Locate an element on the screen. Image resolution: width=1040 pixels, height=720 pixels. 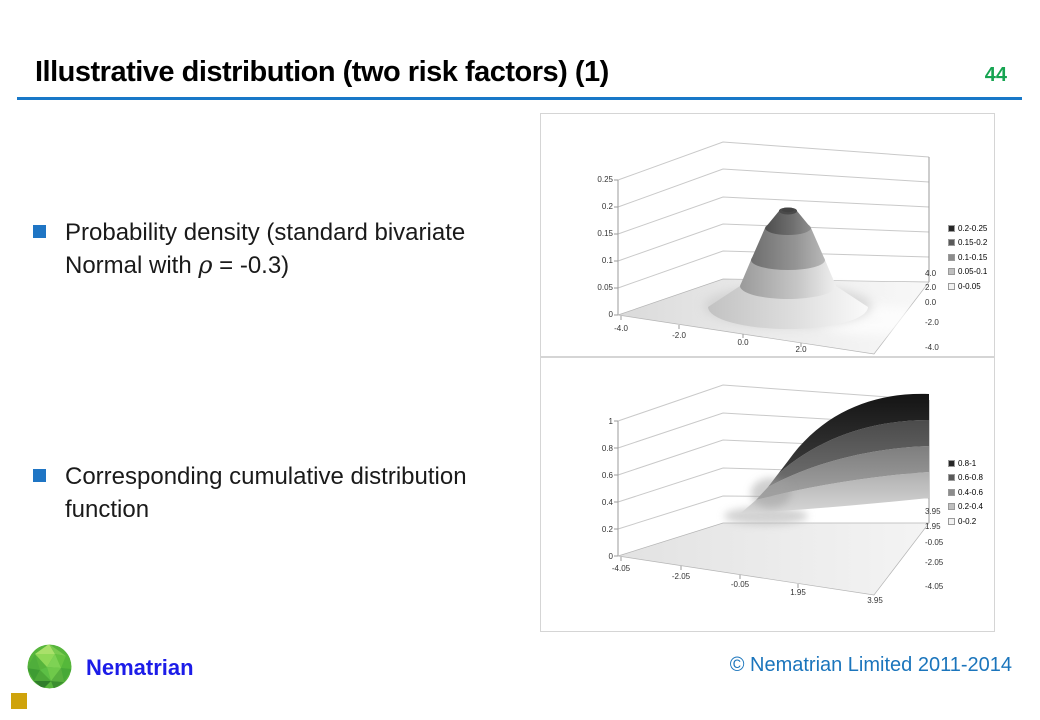
page-number: 44 is located at coordinates (995, 75).